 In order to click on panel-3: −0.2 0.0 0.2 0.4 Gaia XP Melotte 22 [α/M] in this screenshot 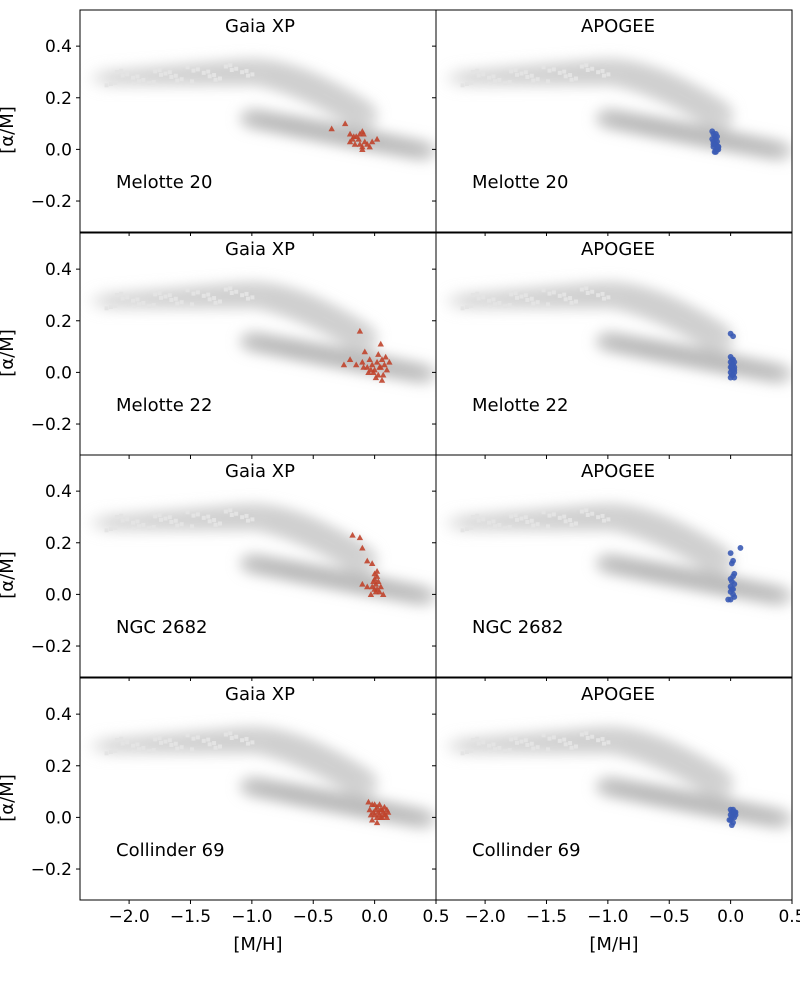, I will do `click(218, 345)`.